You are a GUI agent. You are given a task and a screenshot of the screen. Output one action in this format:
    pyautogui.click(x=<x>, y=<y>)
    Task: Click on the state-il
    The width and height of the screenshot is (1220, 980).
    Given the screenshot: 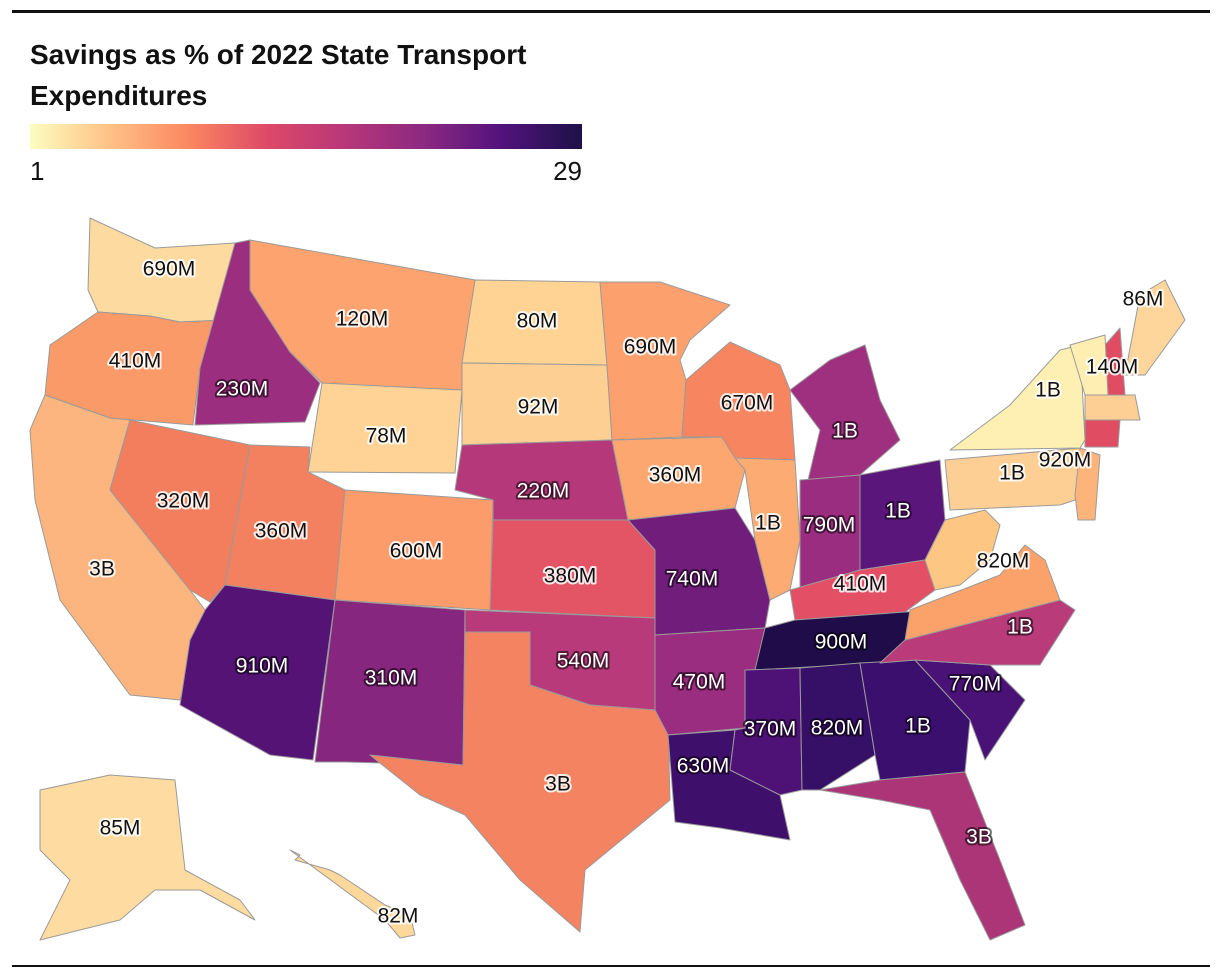 What is the action you would take?
    pyautogui.click(x=767, y=529)
    